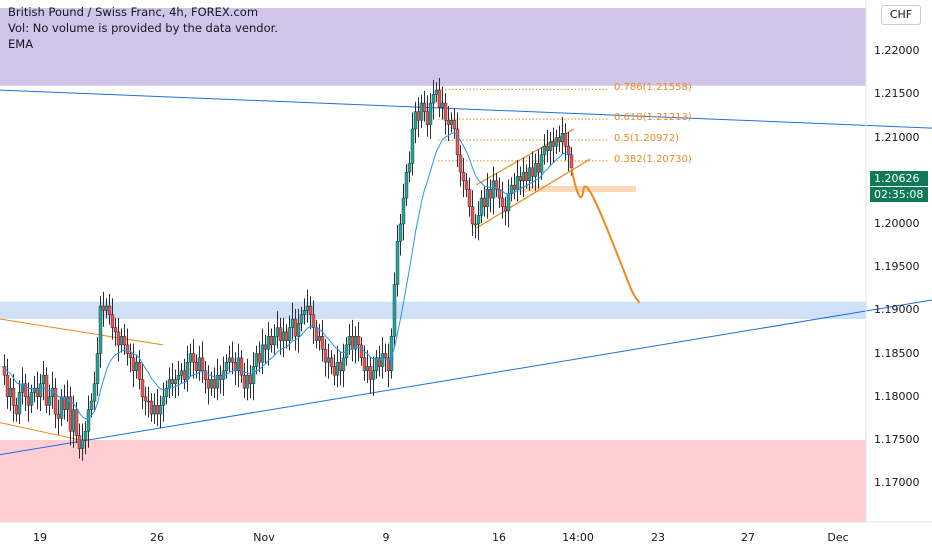 The image size is (932, 550). Describe the element at coordinates (897, 439) in the screenshot. I see `y-tick-label: 1.17500` at that location.